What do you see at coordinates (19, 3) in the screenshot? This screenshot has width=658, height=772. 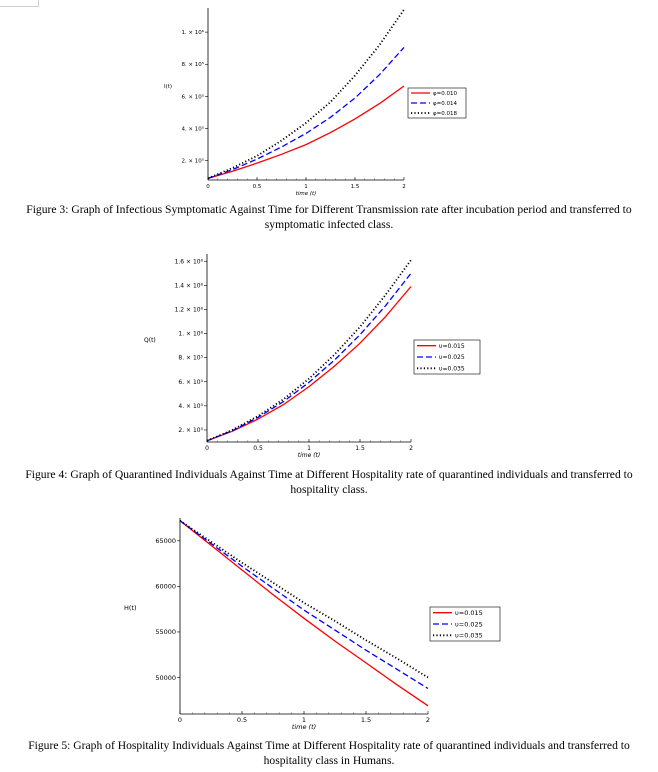 I see `page-edge-mark` at bounding box center [19, 3].